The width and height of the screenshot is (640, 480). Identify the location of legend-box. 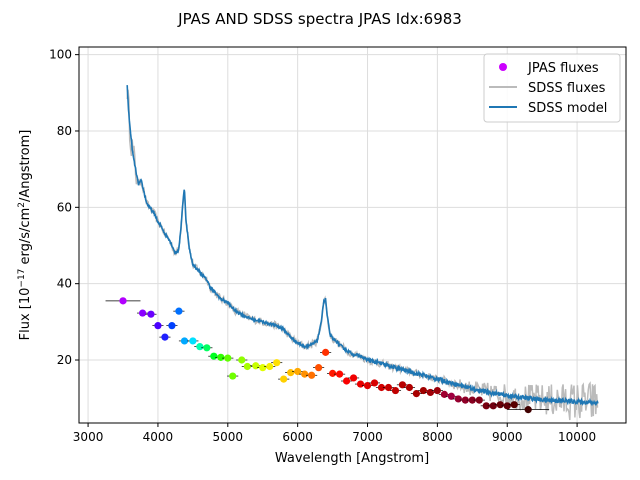
(552, 88).